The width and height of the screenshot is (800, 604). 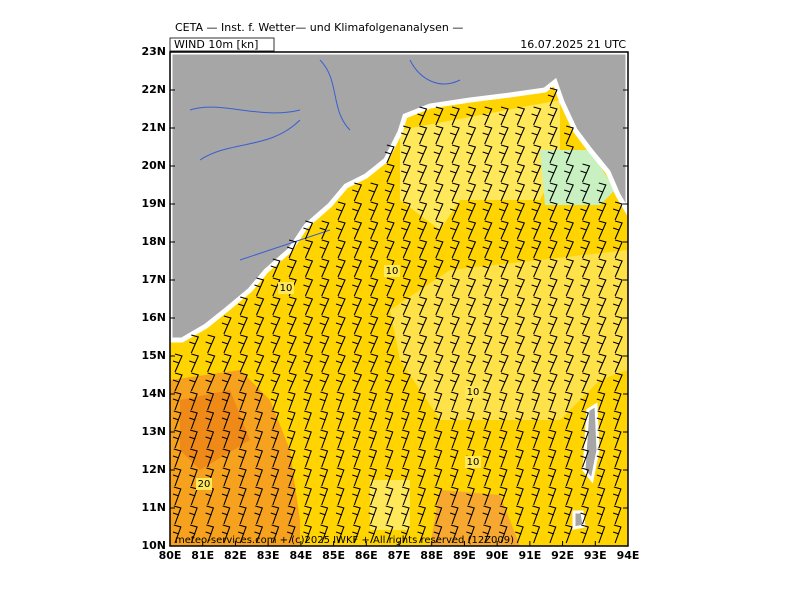 What do you see at coordinates (153, 317) in the screenshot?
I see `lat-label: 16N` at bounding box center [153, 317].